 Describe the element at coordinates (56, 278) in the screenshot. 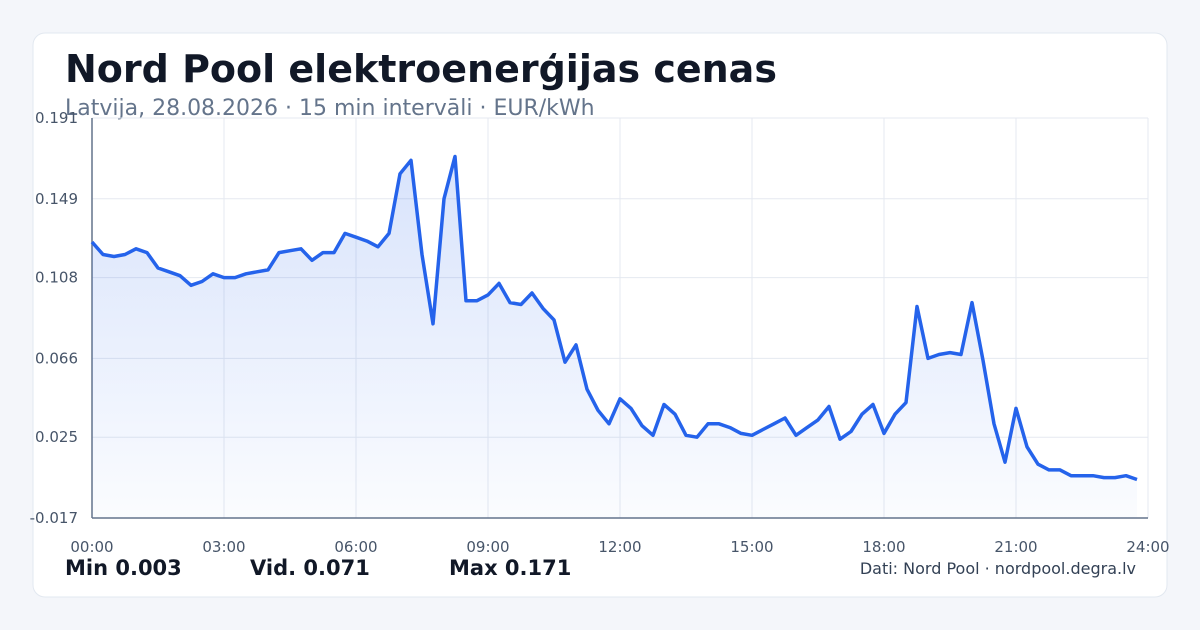

I see `y-tick-label: 0.108` at that location.